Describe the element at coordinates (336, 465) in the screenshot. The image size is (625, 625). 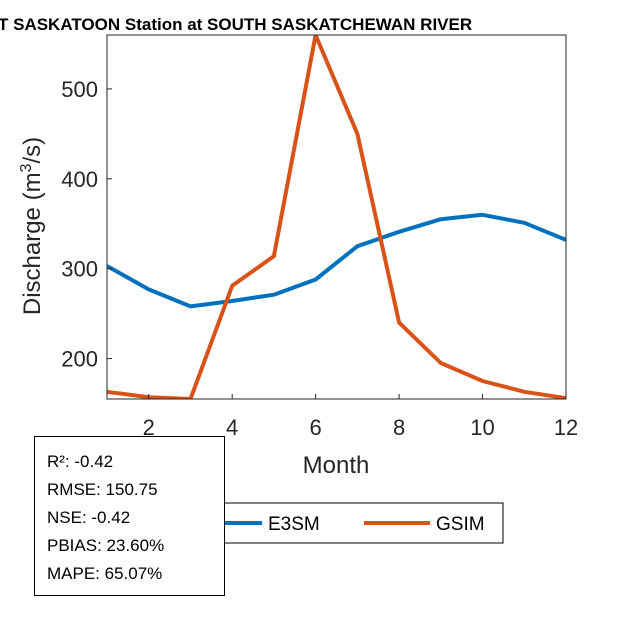
I see `x-axis-label: Month` at that location.